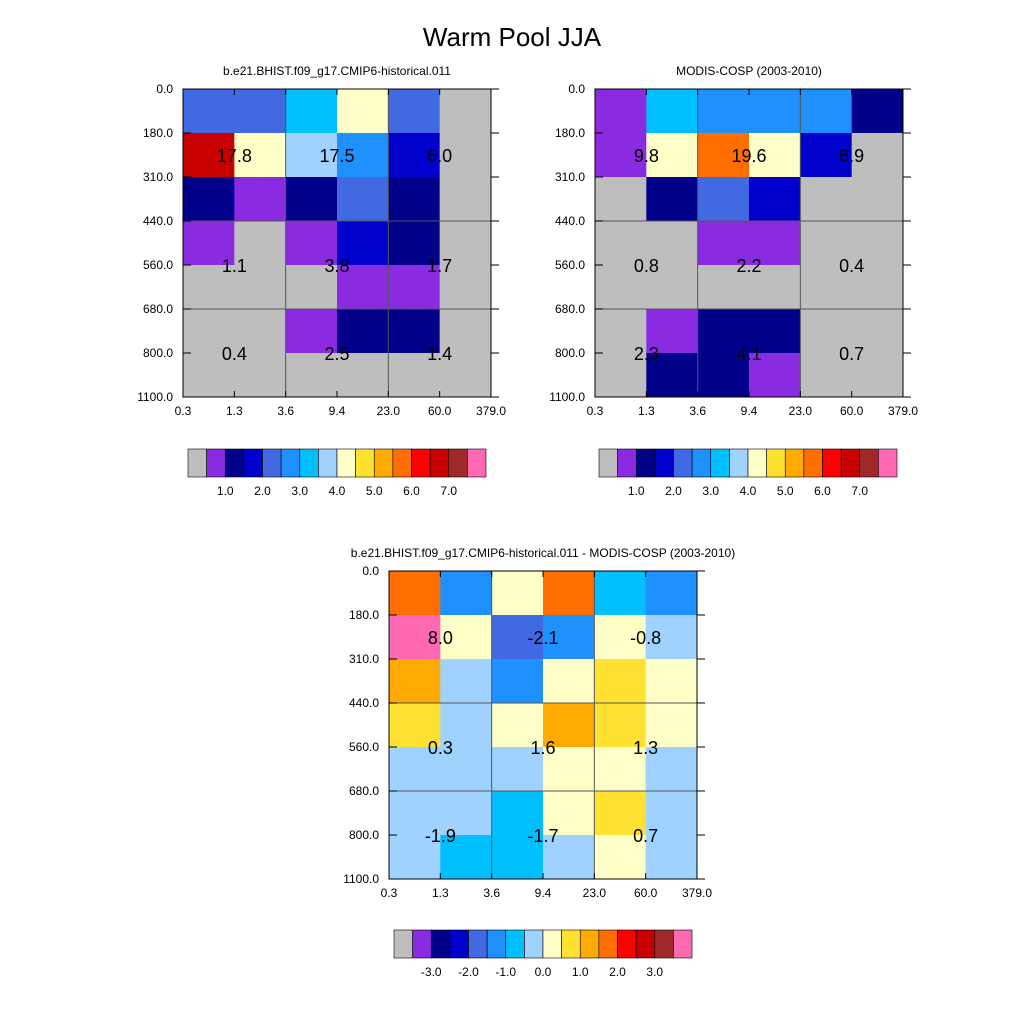  I want to click on colorbar-label: 7.0, so click(448, 491).